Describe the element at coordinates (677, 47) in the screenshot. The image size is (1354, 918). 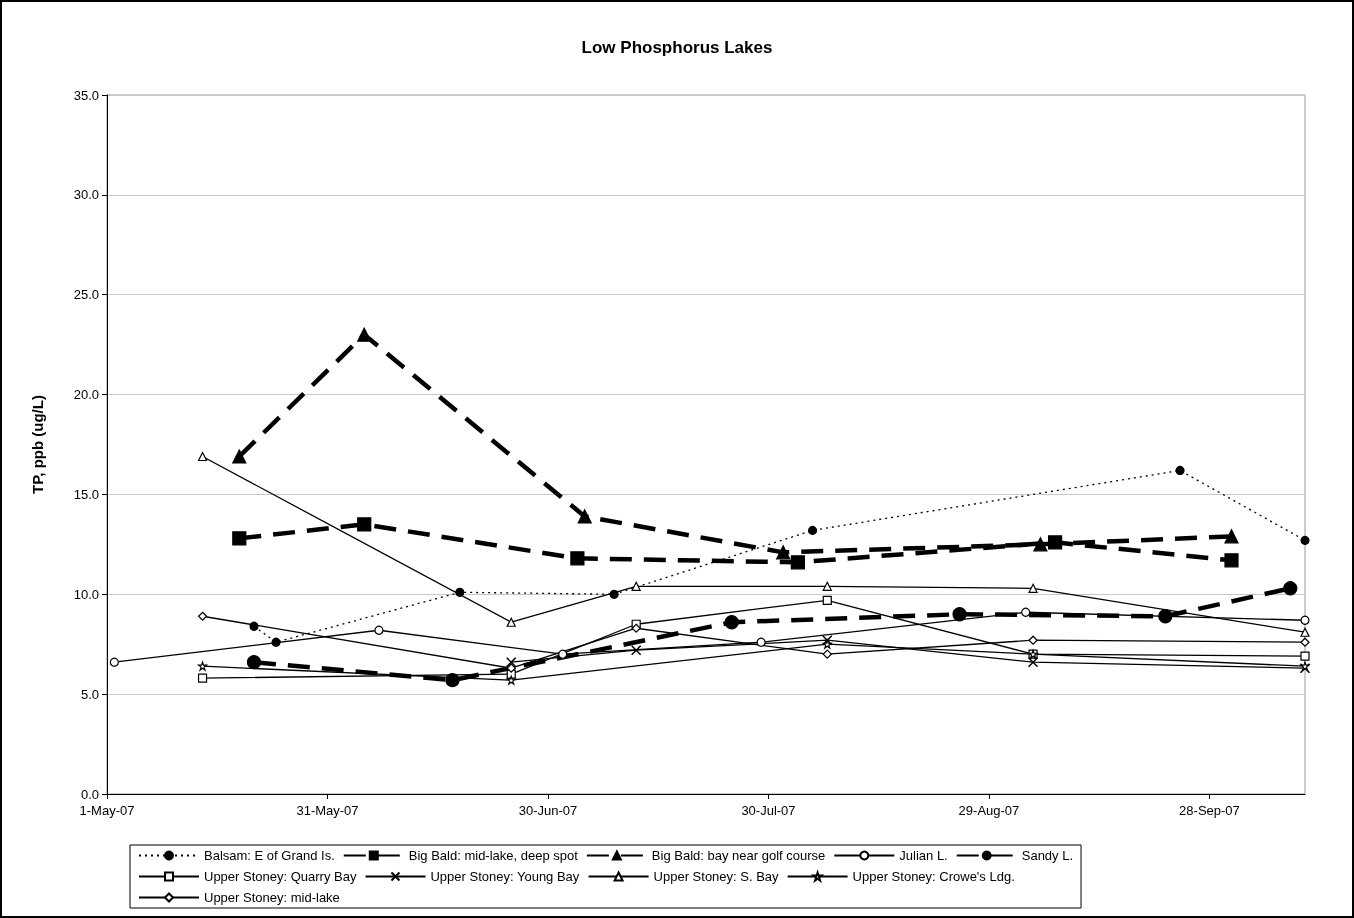
I see `chart-title: Low Phosphorus Lakes` at that location.